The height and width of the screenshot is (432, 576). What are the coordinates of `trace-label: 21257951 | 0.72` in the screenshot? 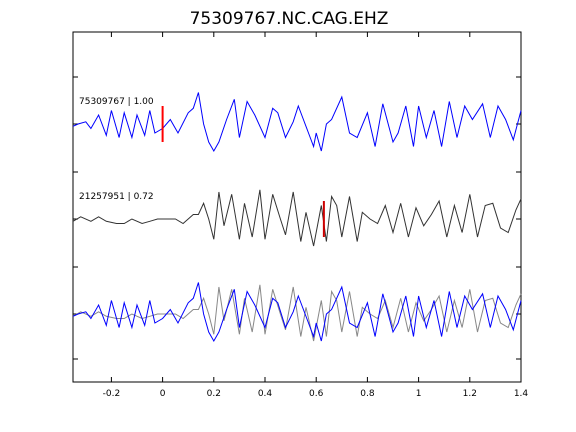 It's located at (116, 197).